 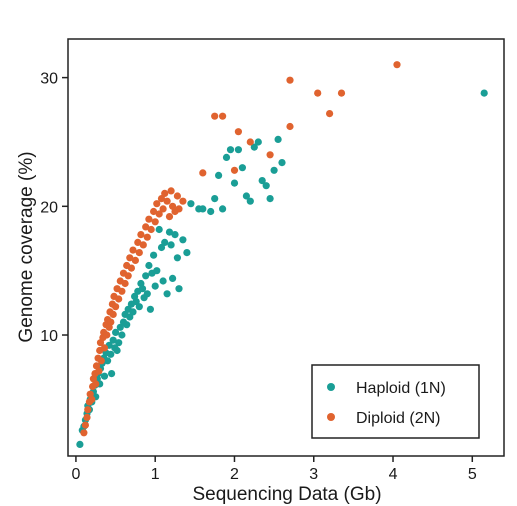 I want to click on legend-marker-diploid, so click(x=331, y=417).